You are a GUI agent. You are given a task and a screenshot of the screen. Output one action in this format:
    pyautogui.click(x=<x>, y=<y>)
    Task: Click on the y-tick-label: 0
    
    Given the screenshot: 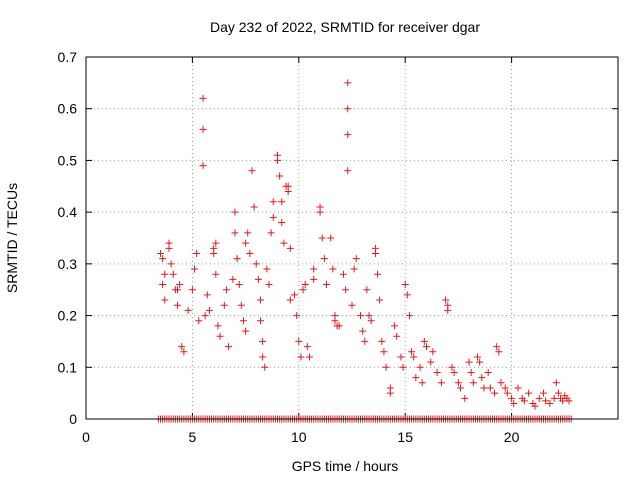 What is the action you would take?
    pyautogui.click(x=73, y=419)
    